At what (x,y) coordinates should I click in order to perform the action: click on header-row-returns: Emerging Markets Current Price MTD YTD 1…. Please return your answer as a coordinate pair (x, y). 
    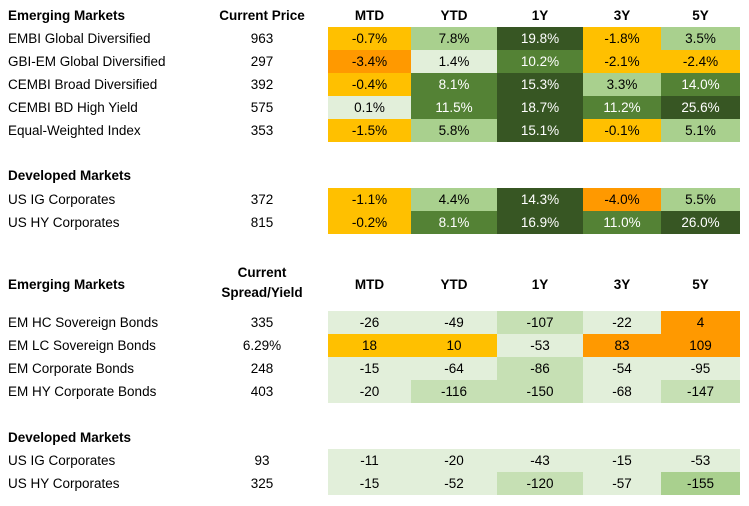
    Looking at the image, I should click on (374, 15).